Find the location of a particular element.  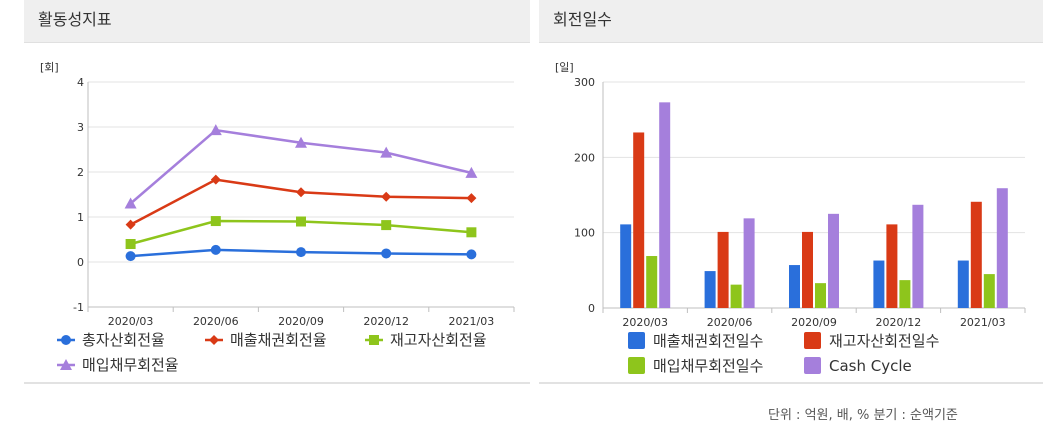

y-tick-label: 1 is located at coordinates (80, 217).